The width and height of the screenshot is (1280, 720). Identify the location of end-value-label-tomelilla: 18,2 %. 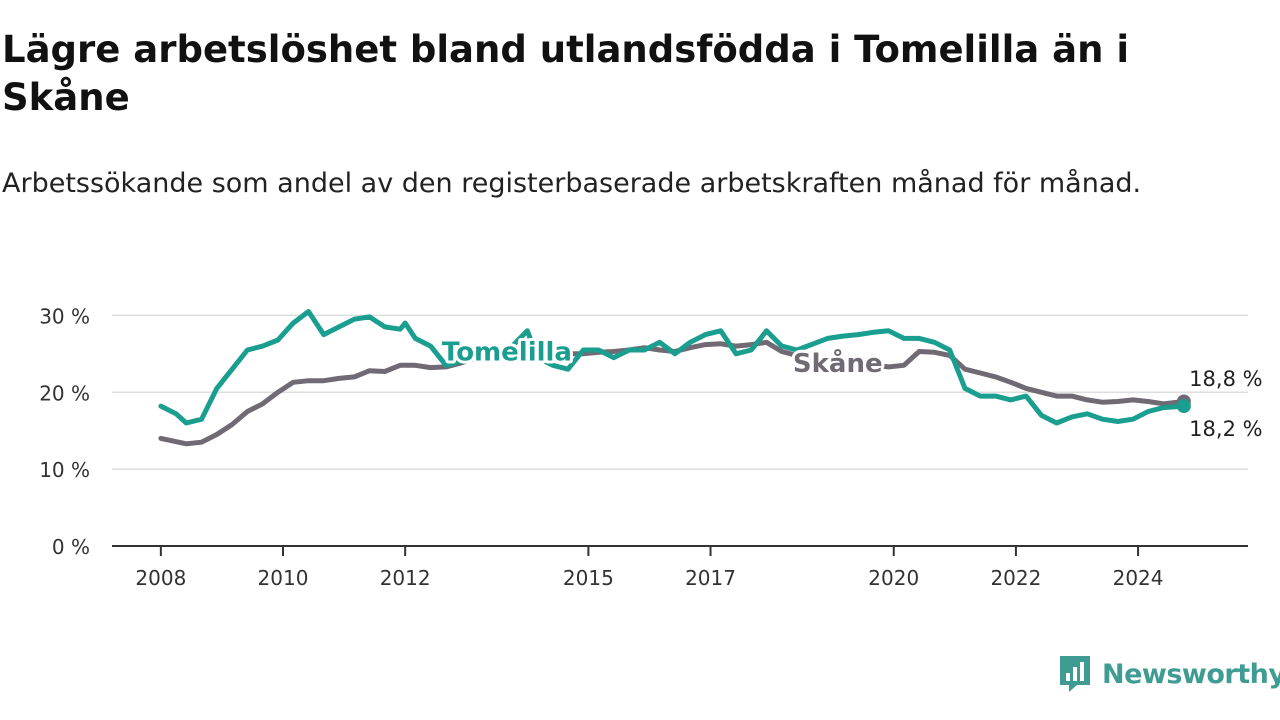
(1225, 429).